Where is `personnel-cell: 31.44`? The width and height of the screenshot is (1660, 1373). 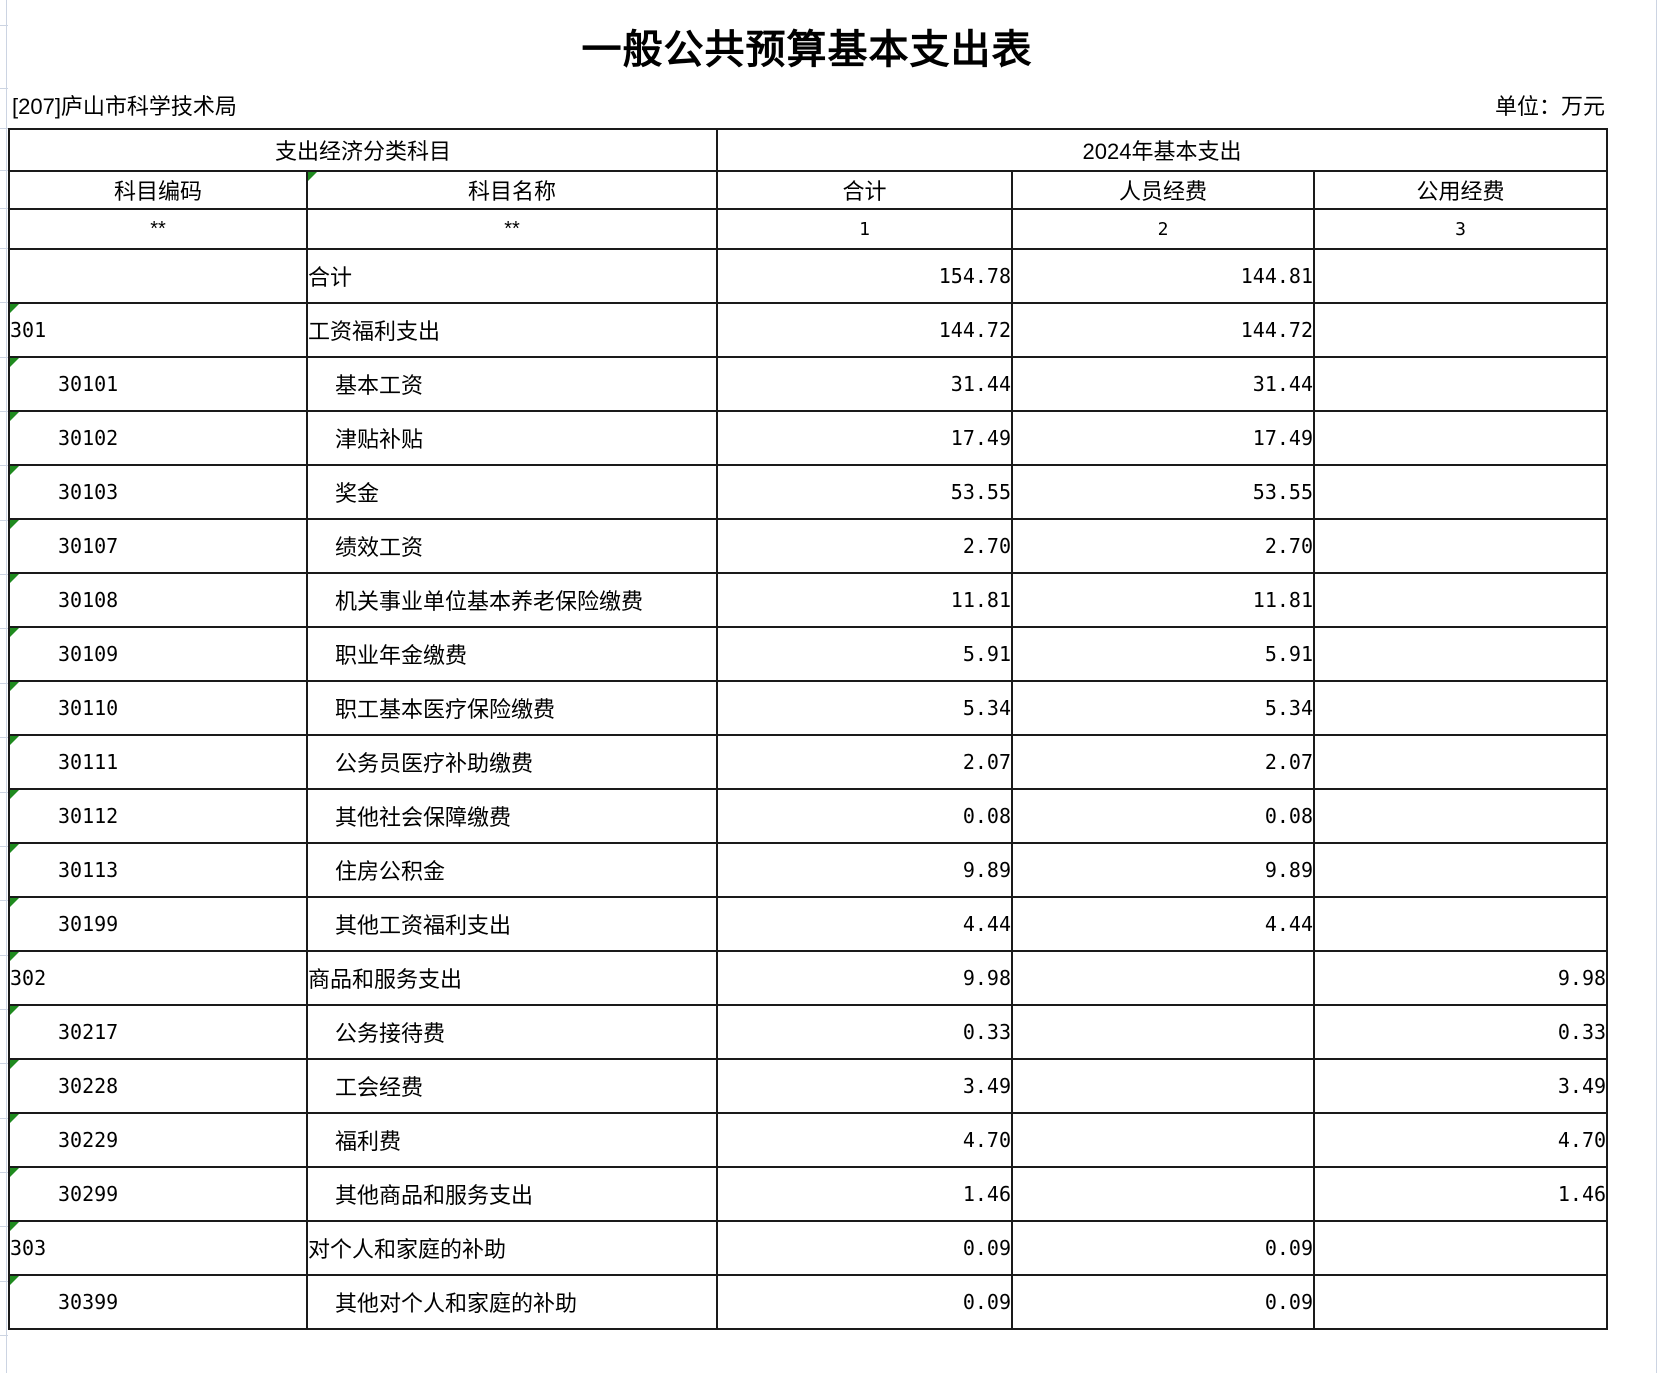
personnel-cell: 31.44 is located at coordinates (1163, 384).